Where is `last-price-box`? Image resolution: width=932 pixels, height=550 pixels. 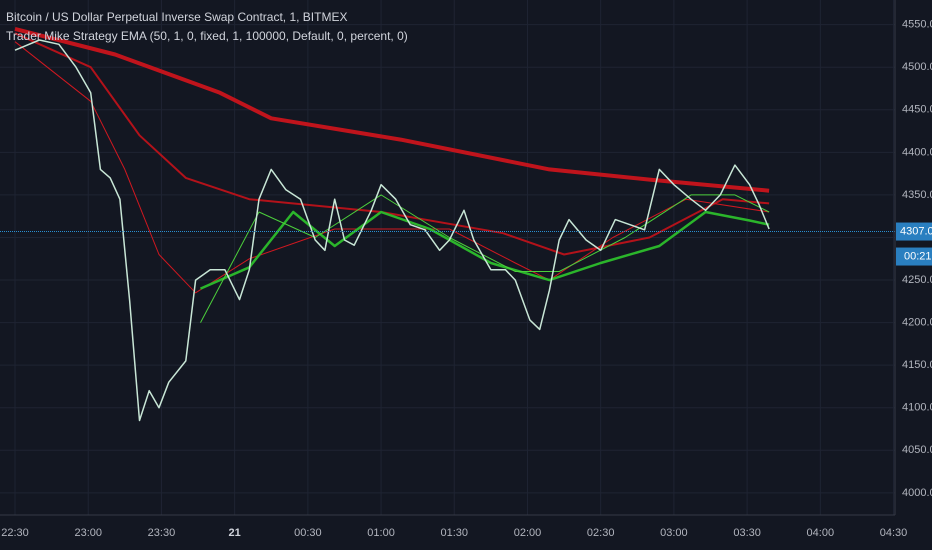
last-price-box is located at coordinates (914, 231).